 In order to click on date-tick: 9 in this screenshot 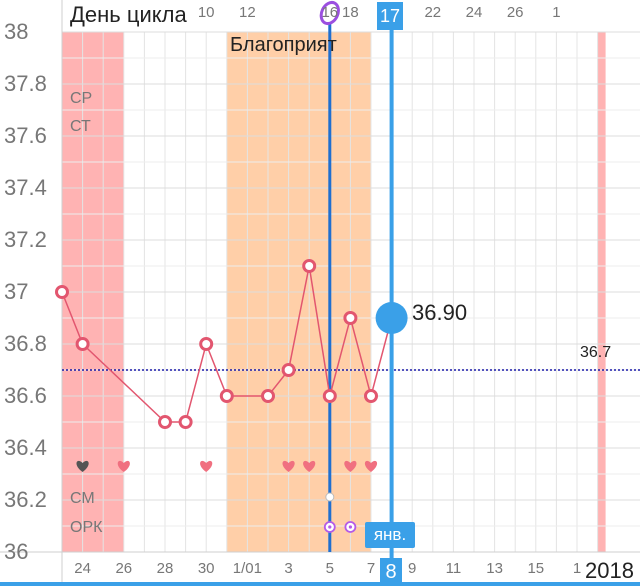, I will do `click(412, 568)`.